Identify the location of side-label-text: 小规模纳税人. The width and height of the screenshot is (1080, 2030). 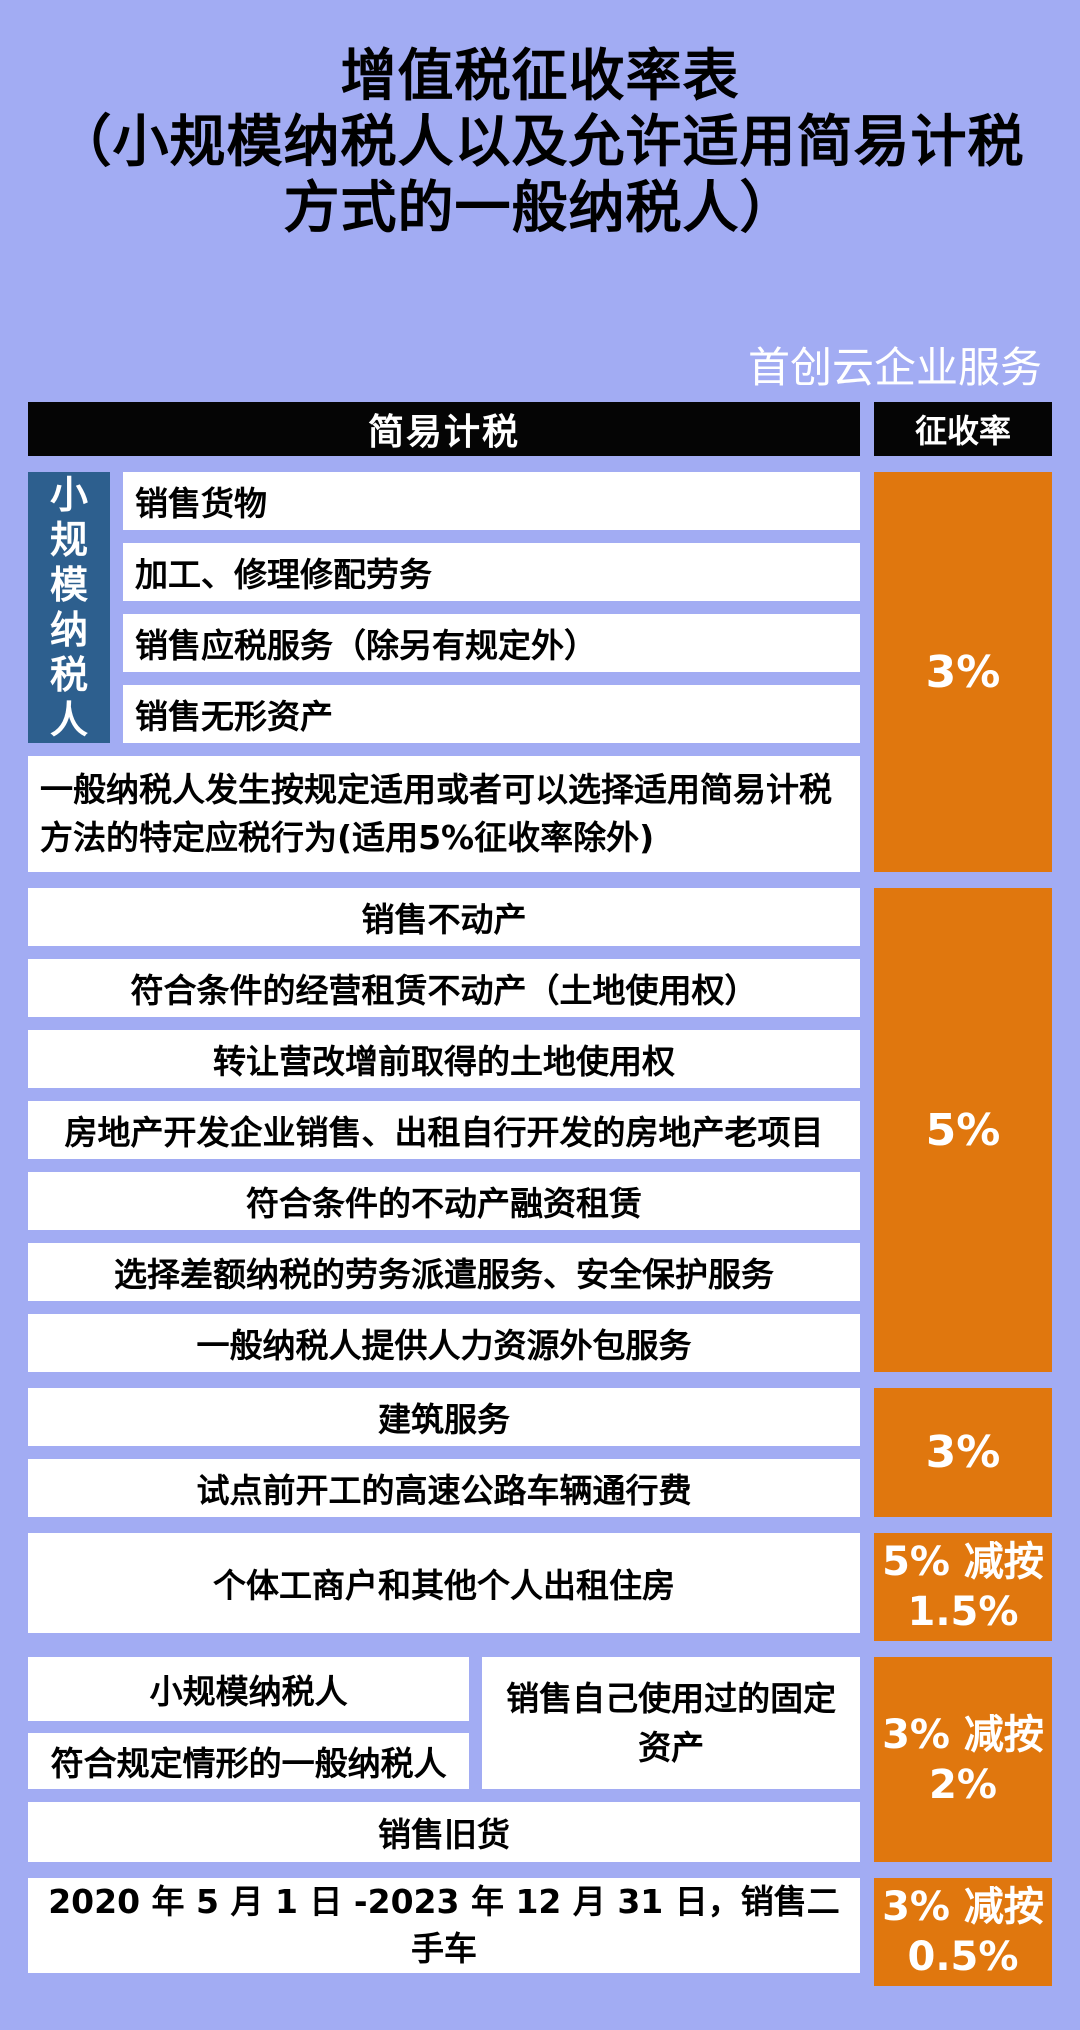
(68, 607).